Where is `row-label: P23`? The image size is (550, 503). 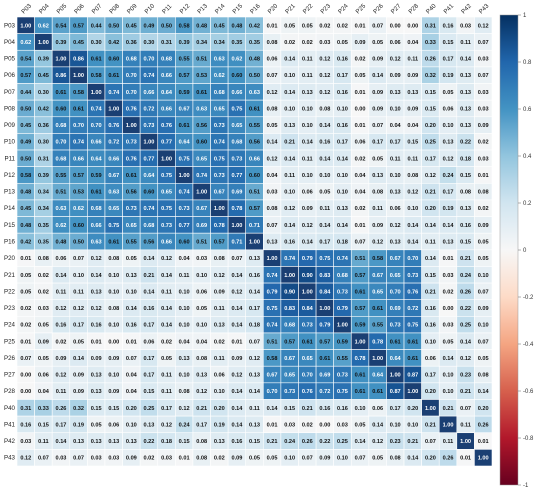 row-label: P23 is located at coordinates (10, 308).